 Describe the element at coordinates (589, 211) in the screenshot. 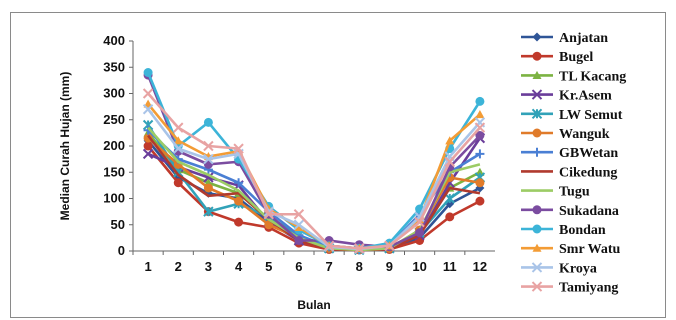

I see `legend-label: Sukadana` at that location.